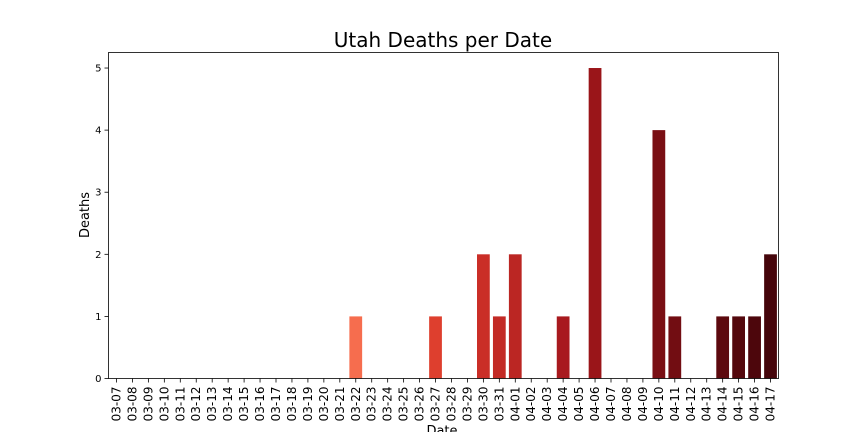 The image size is (864, 432). What do you see at coordinates (98, 255) in the screenshot?
I see `y-tick-label: 2` at bounding box center [98, 255].